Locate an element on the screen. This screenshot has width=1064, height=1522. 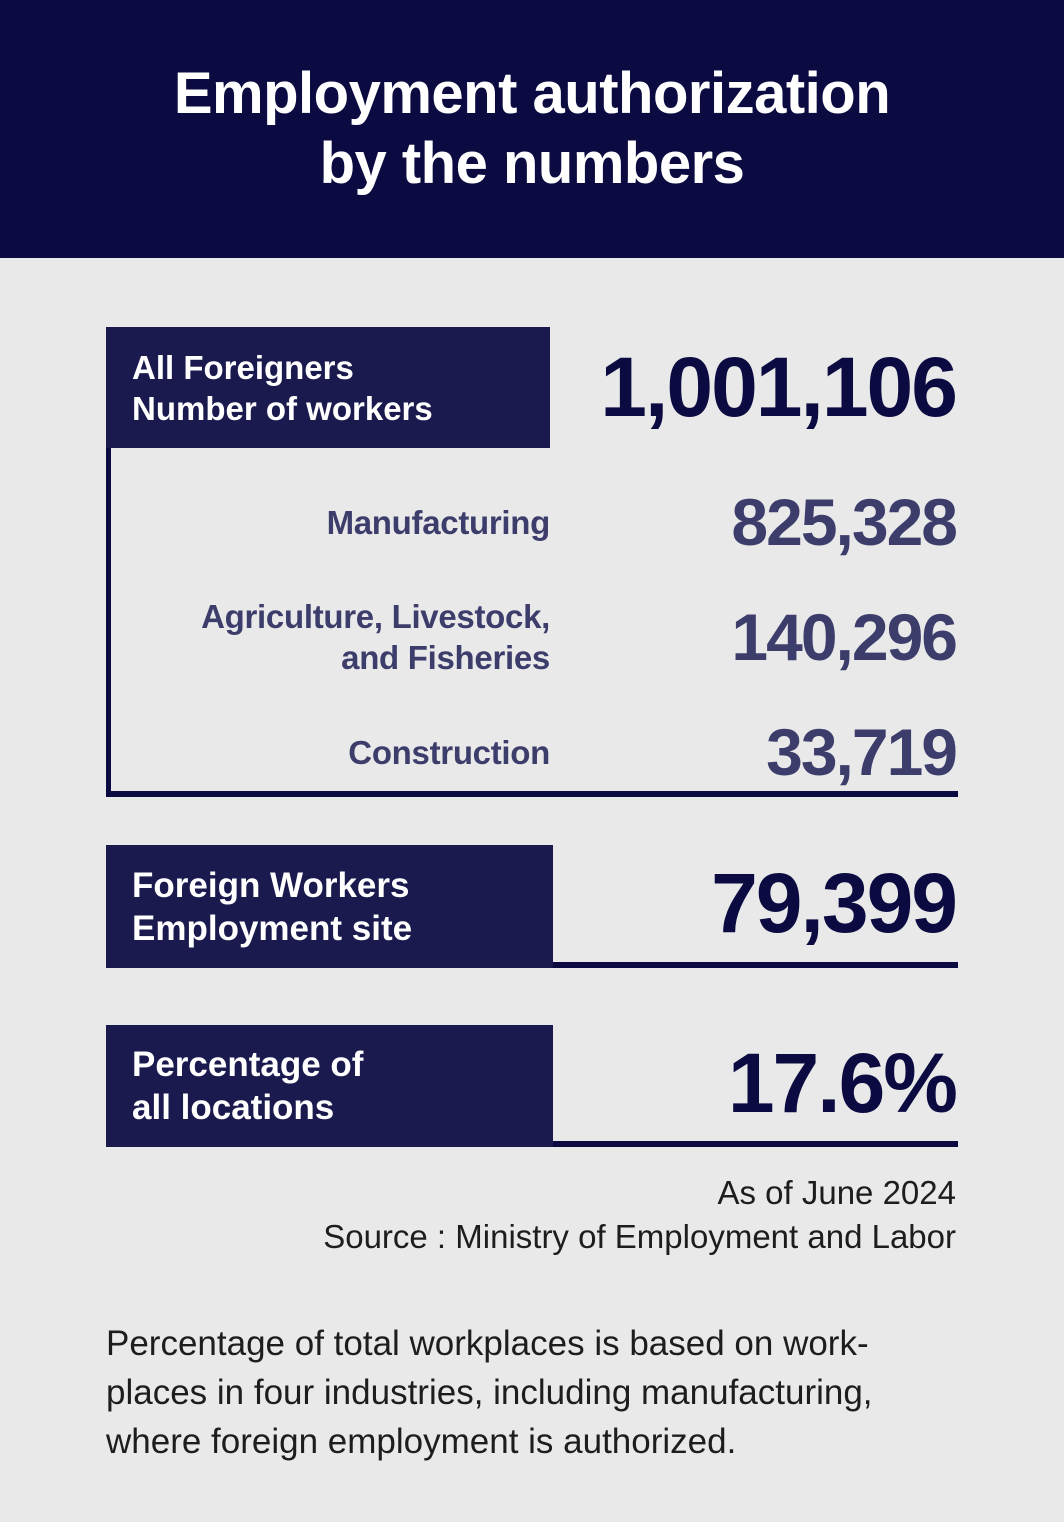
row-label: Manufacturing is located at coordinates (438, 522).